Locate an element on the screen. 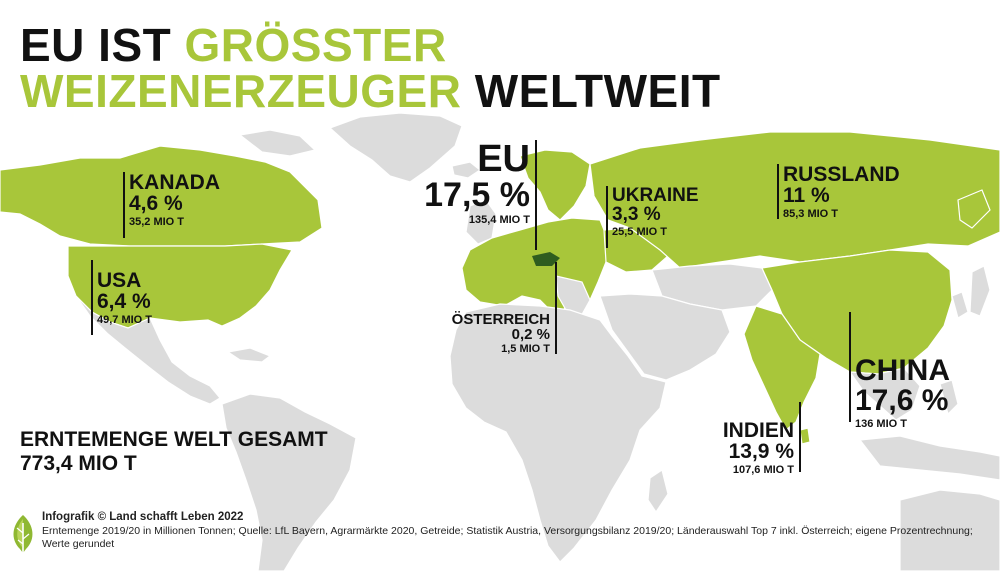 This screenshot has height=571, width=1000. world-total-label: ERNTEMENGE WELT GESAMT is located at coordinates (174, 439).